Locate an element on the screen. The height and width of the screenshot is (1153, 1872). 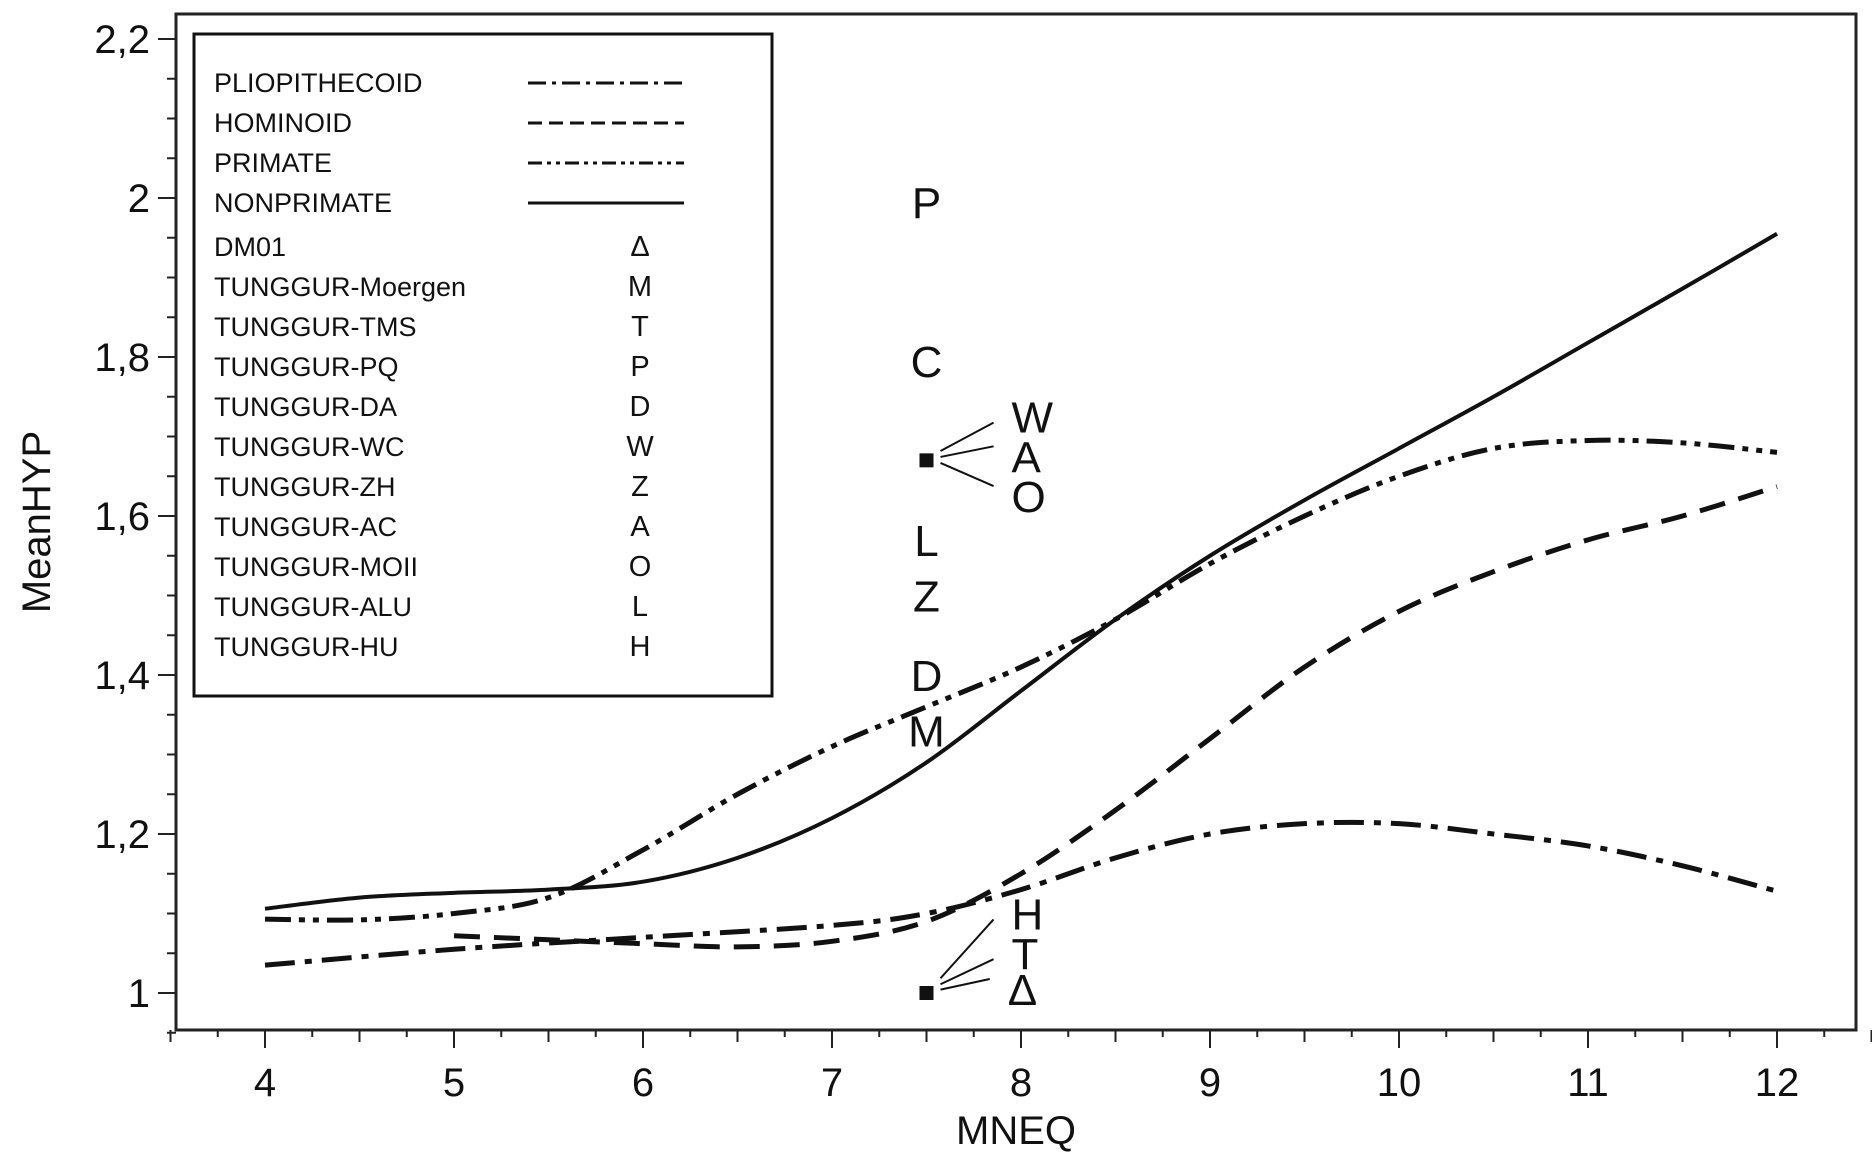
y-axis: 1 1,2 1,4 1,6 1,8 2 2,2 is located at coordinates (135, 525).